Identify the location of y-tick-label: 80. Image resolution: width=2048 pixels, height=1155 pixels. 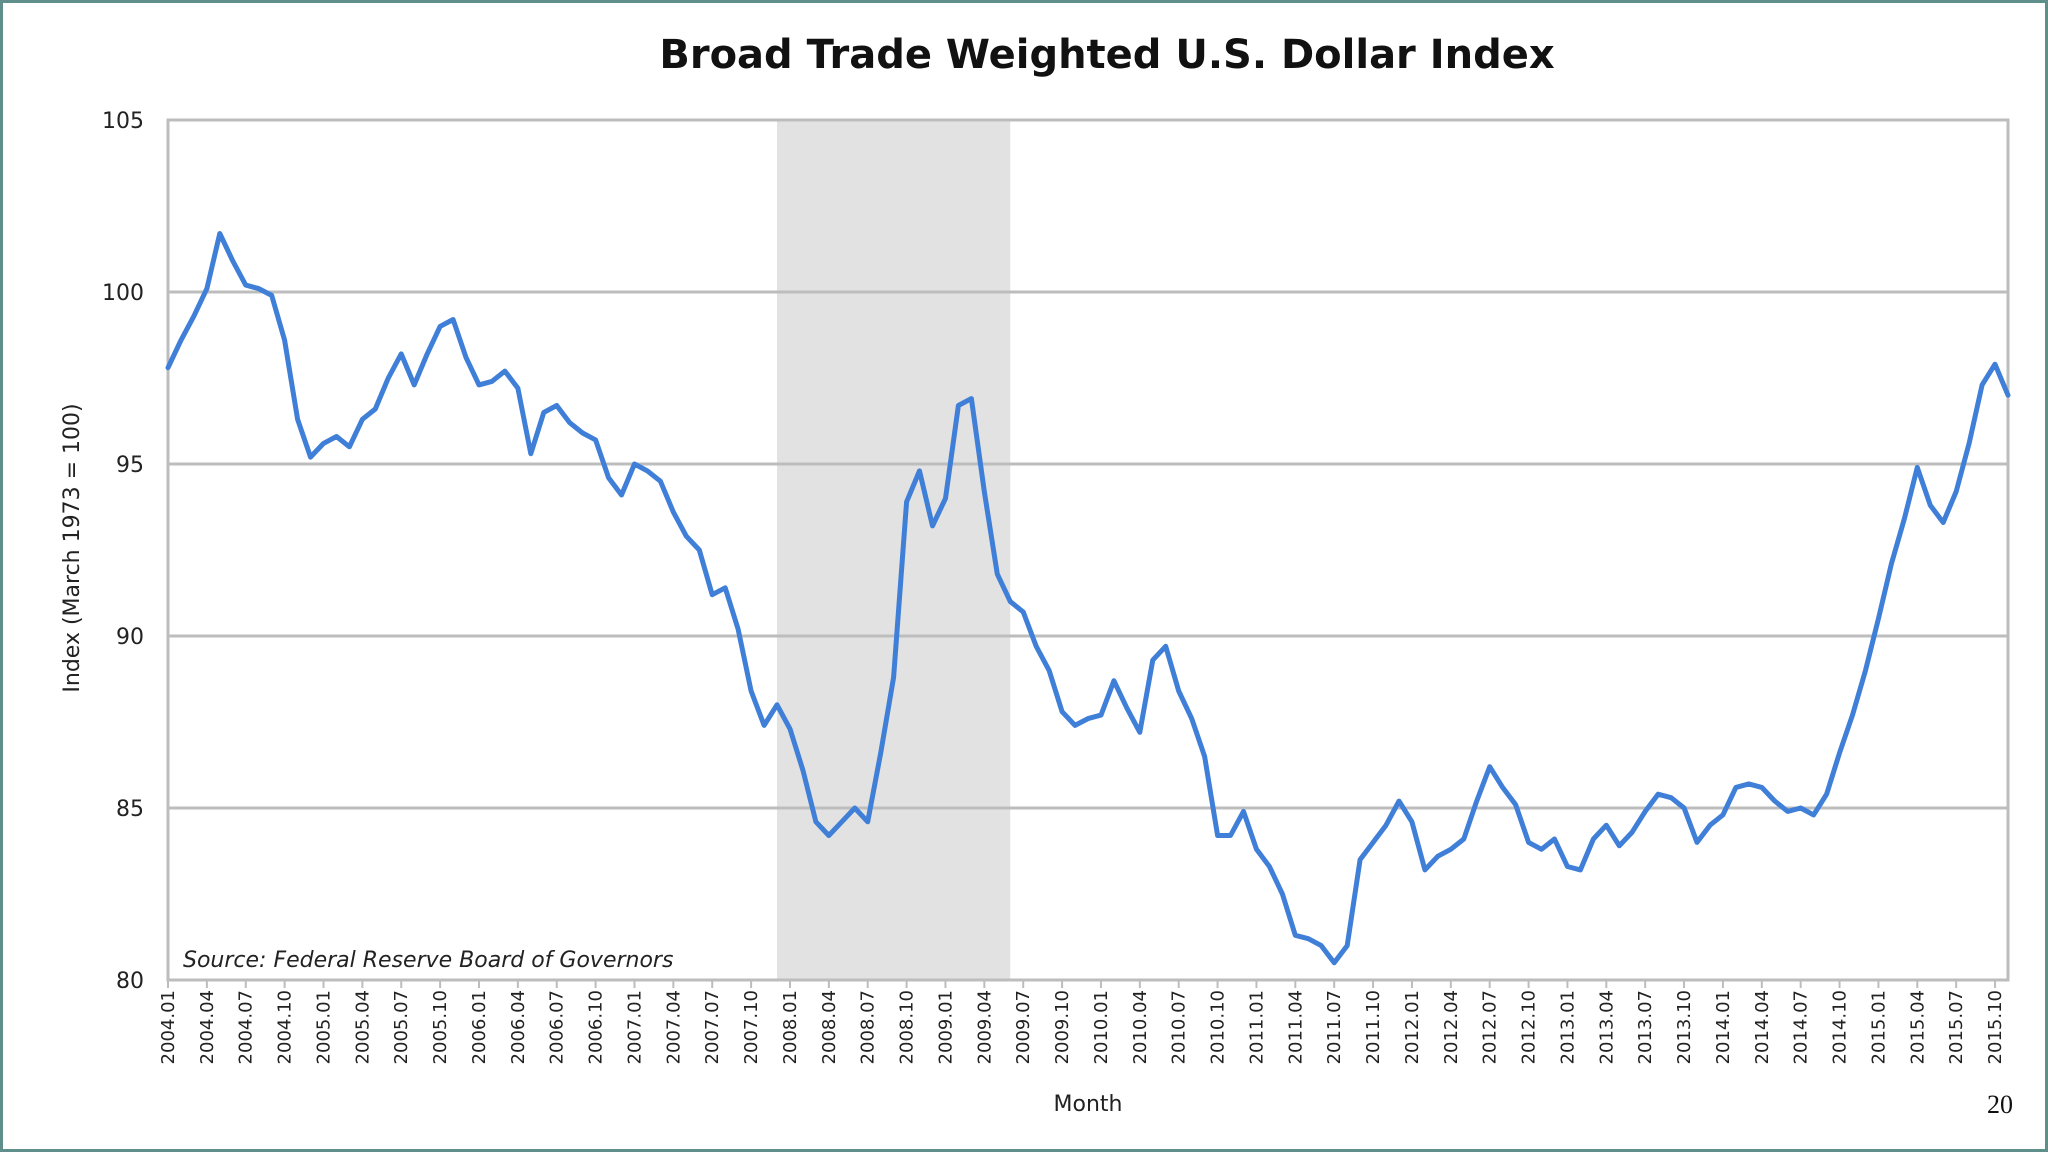
(130, 981).